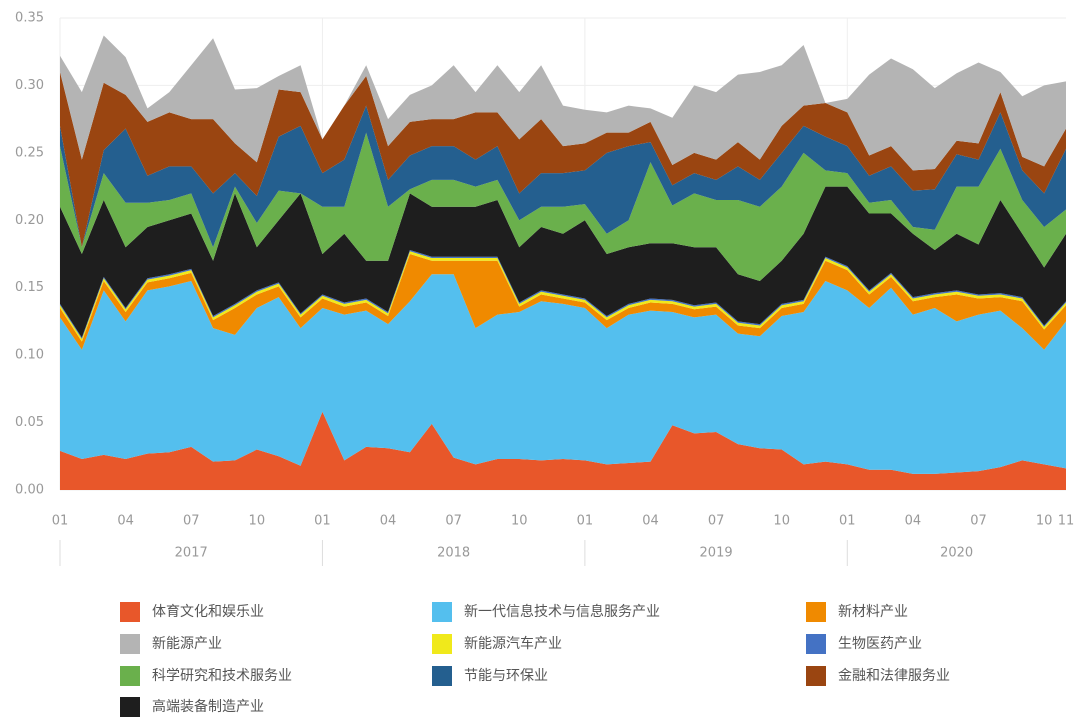  I want to click on legend-label: 生物医药产业, so click(880, 644).